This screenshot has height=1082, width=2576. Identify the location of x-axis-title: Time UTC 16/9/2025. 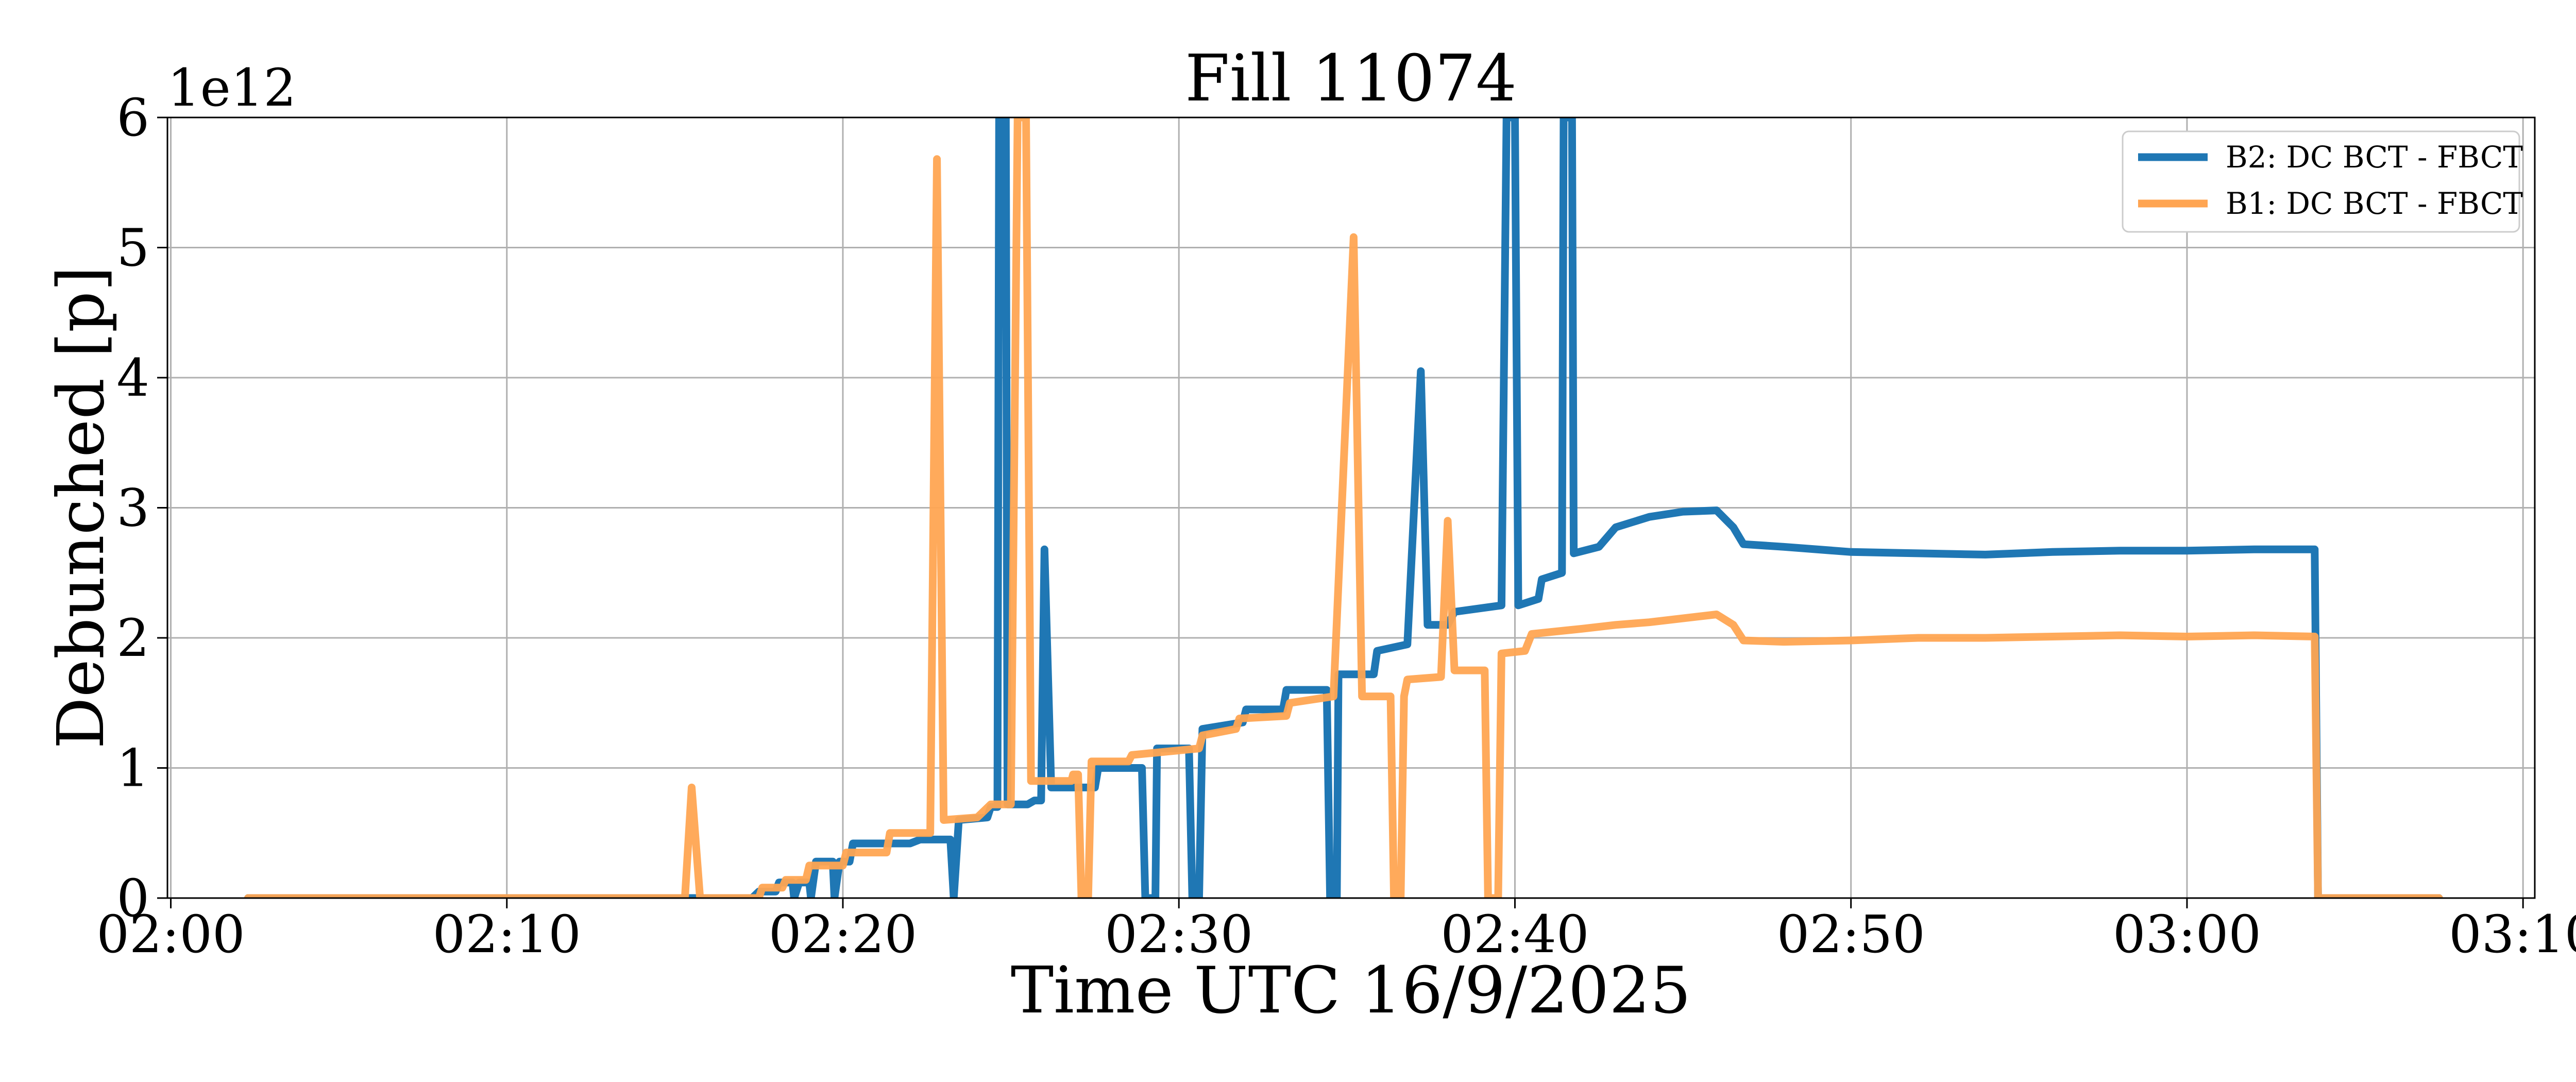
(1351, 991).